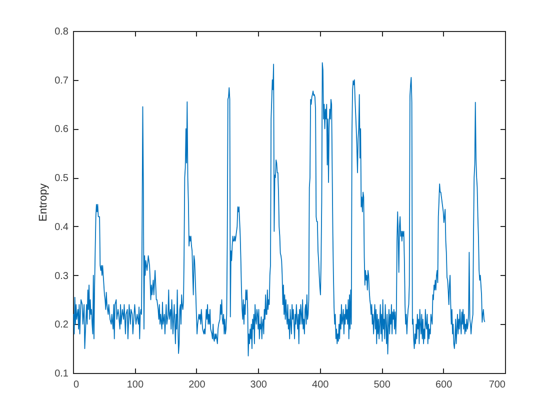 The image size is (560, 420). What do you see at coordinates (382, 385) in the screenshot?
I see `x-tick-label: 500` at bounding box center [382, 385].